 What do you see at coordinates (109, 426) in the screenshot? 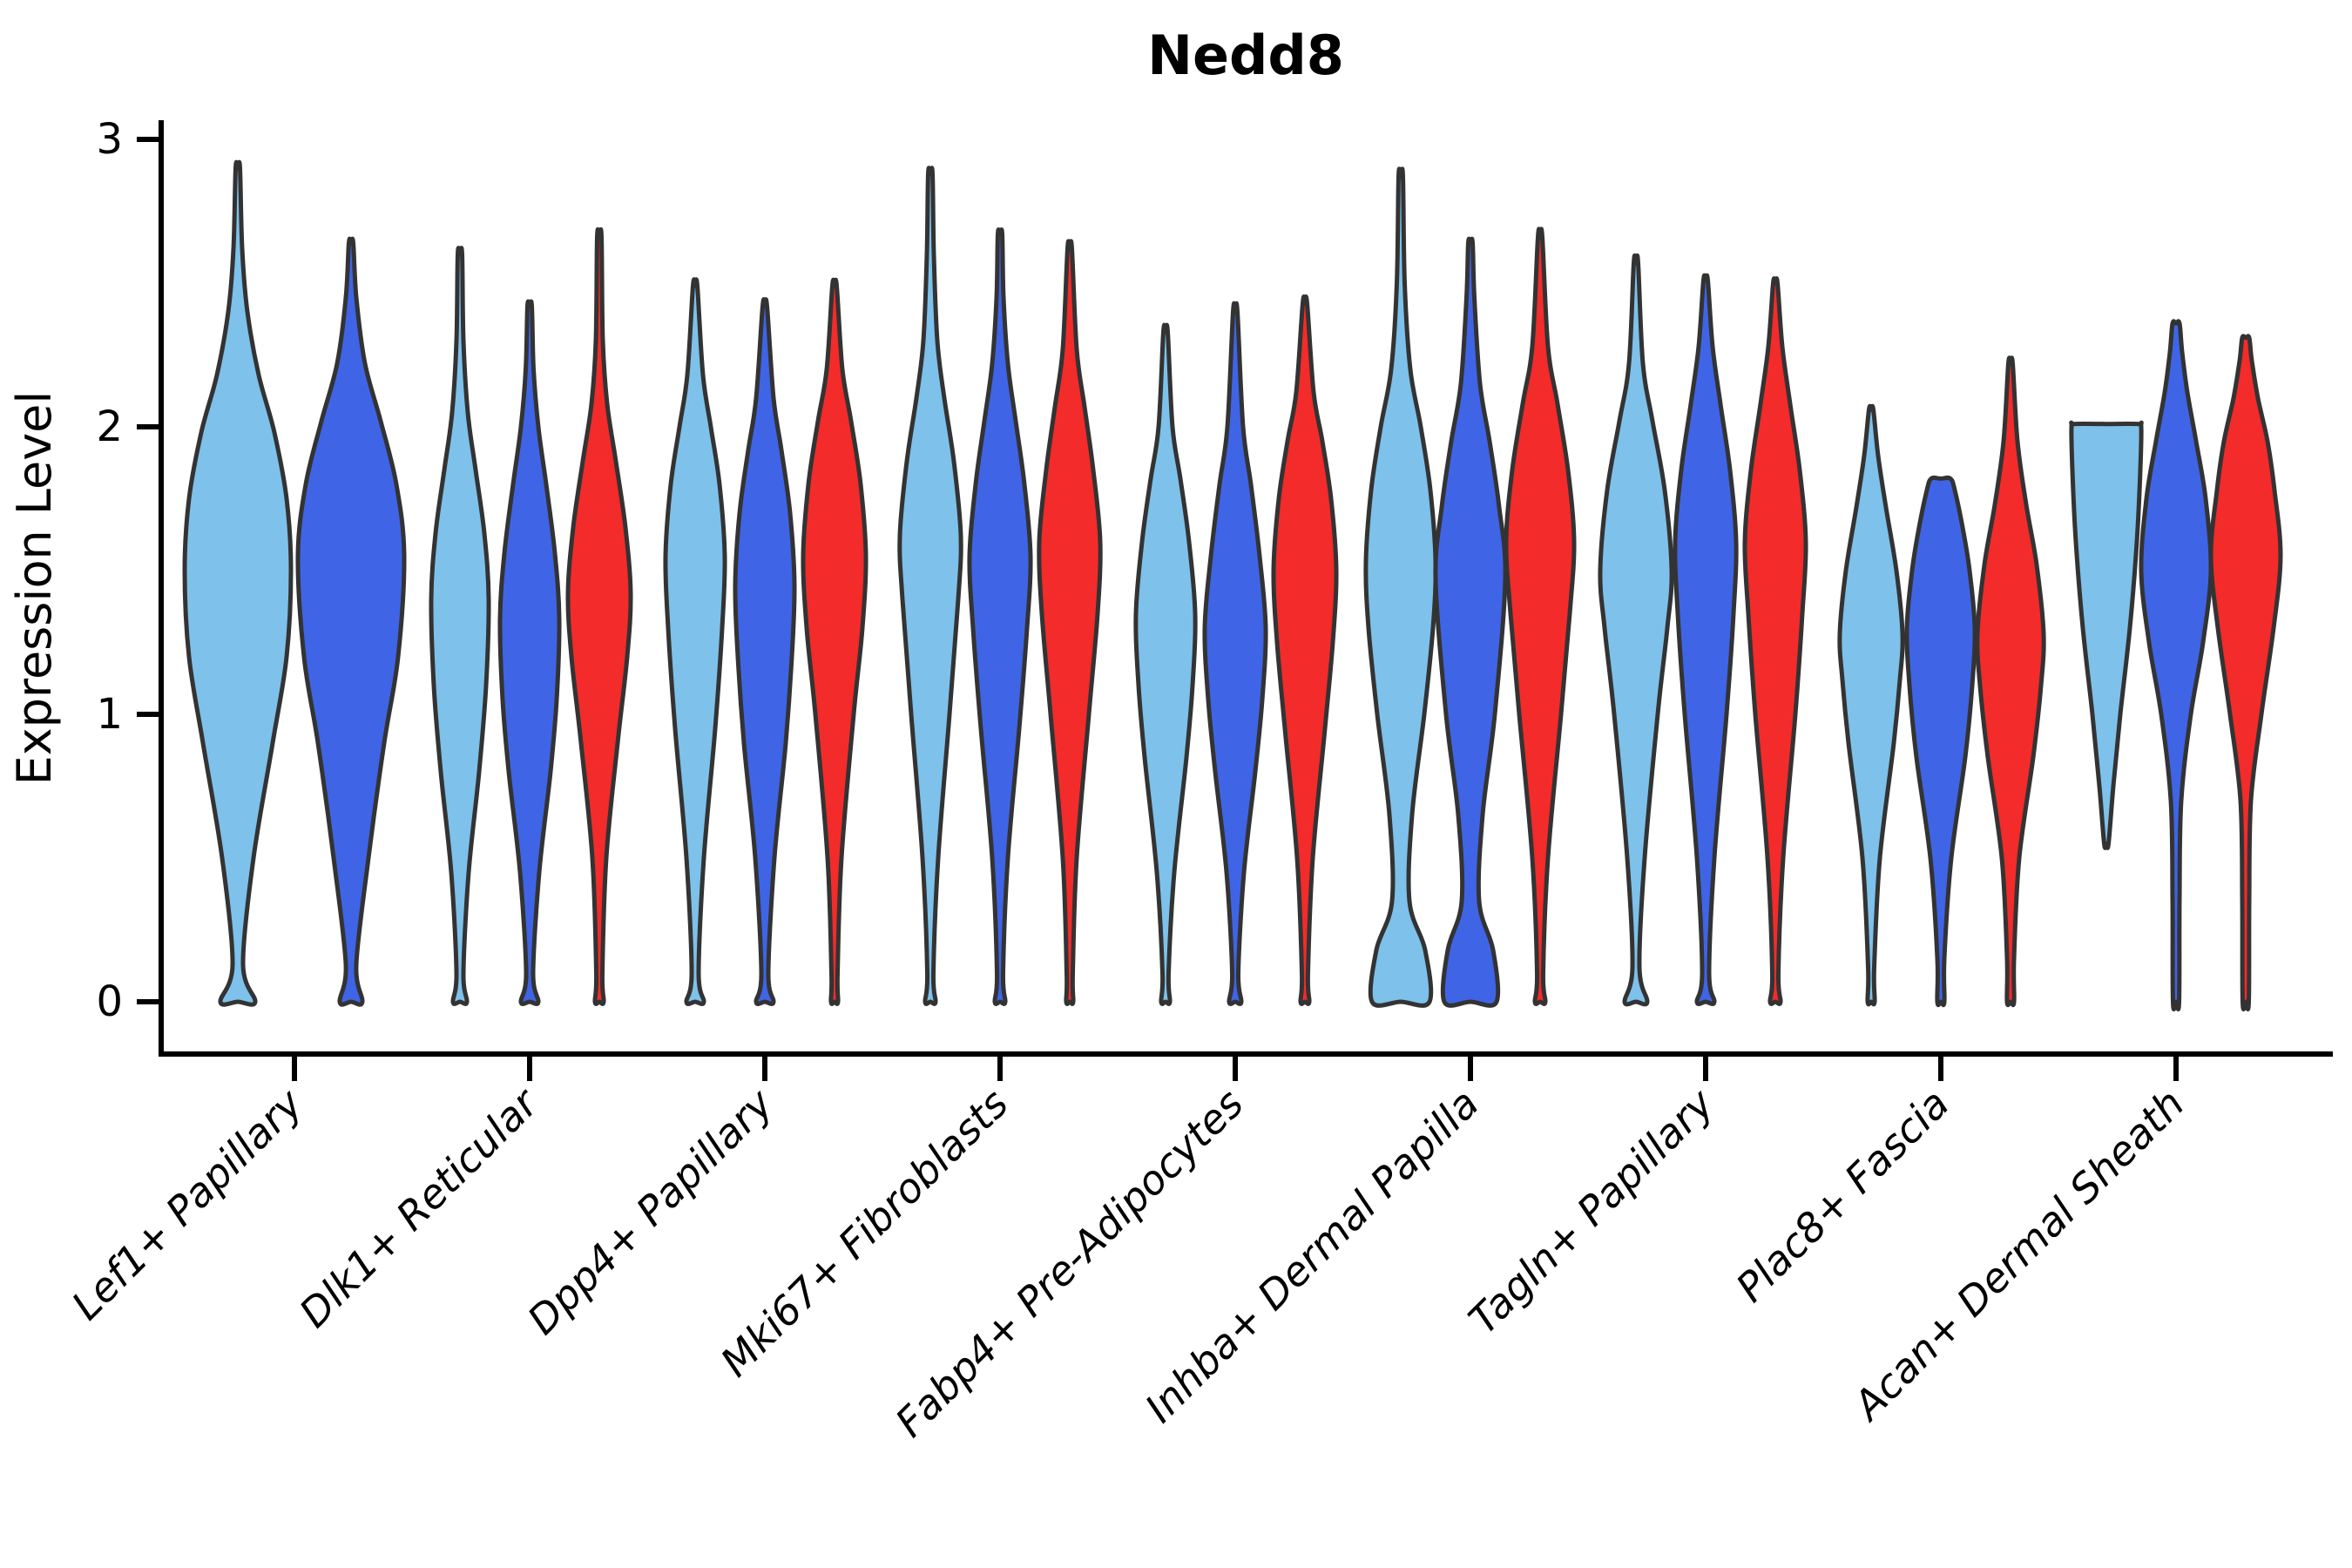
I see `y-tick-label: 2` at bounding box center [109, 426].